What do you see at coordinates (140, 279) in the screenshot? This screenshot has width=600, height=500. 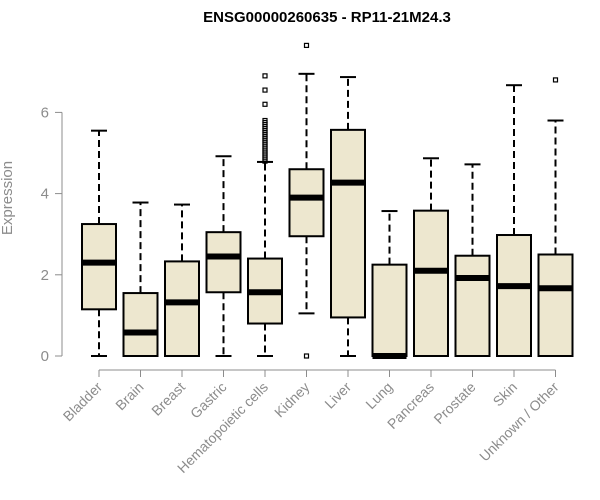 I see `box-brain` at bounding box center [140, 279].